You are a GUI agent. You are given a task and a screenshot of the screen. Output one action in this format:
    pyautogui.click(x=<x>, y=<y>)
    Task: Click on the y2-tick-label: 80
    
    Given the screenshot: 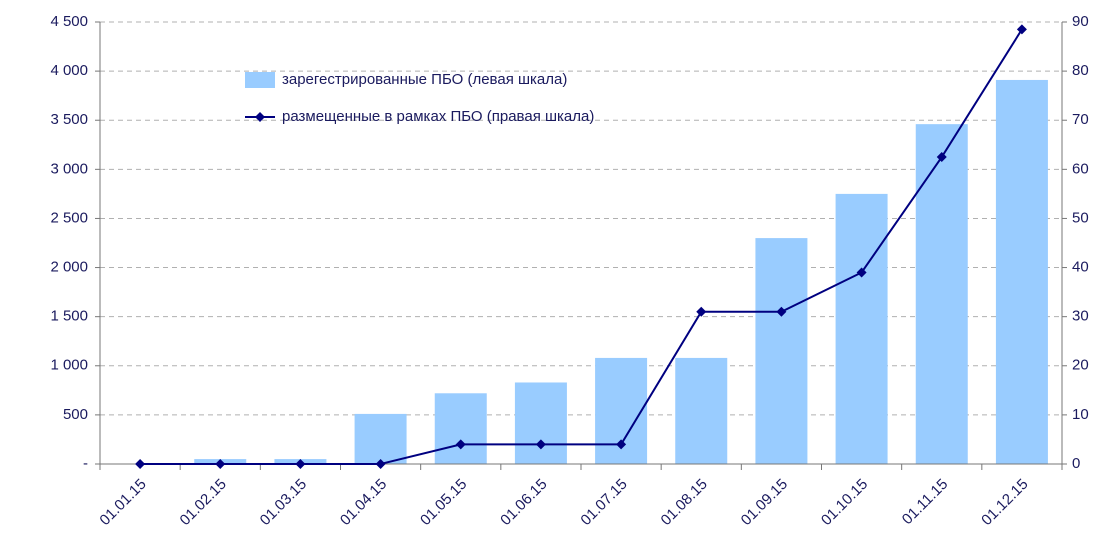 What is the action you would take?
    pyautogui.click(x=1080, y=70)
    